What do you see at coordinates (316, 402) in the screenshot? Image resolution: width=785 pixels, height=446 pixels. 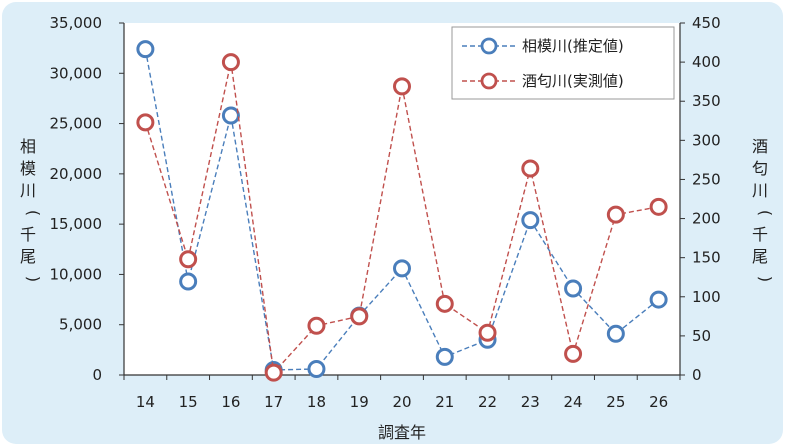 I see `x-tick-label: 18` at bounding box center [316, 402].